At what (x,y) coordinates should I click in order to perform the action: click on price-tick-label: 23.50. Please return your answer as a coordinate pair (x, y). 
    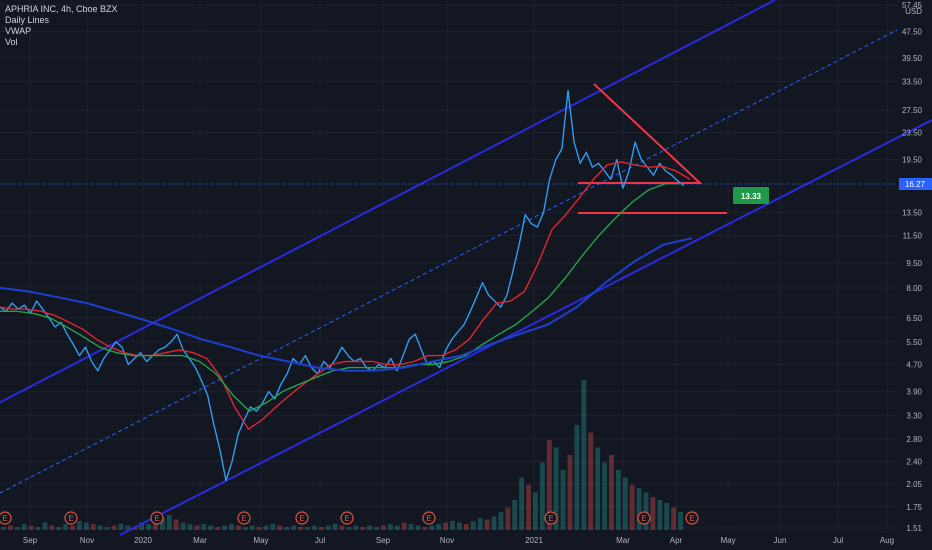
    Looking at the image, I should click on (912, 133).